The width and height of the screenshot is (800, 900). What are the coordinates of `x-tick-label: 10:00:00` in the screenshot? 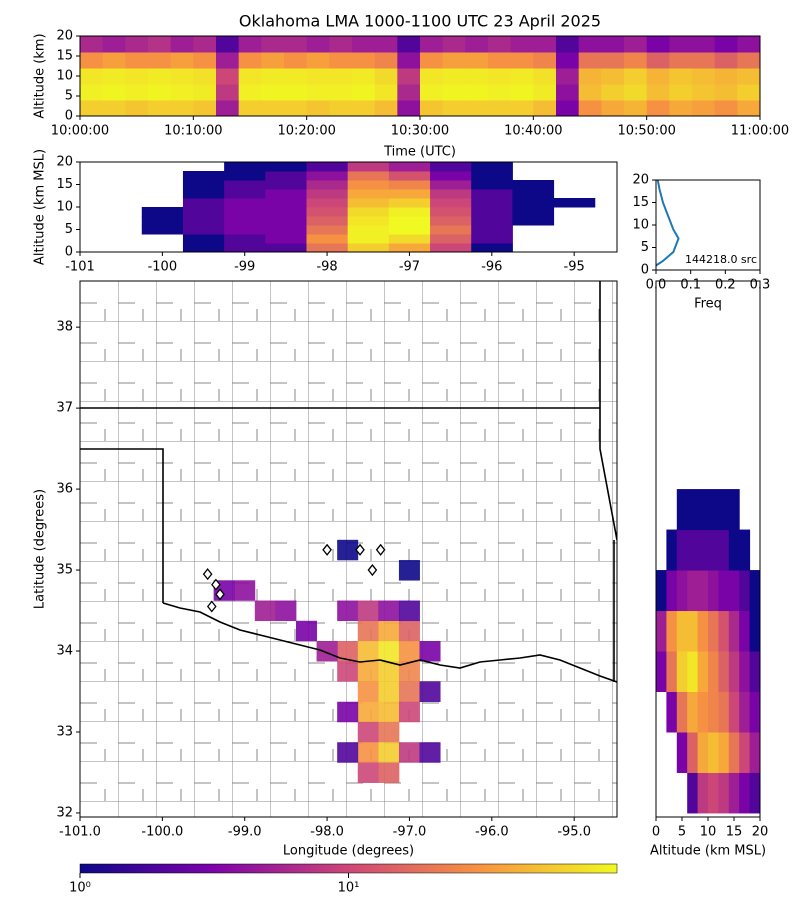 It's located at (80, 131).